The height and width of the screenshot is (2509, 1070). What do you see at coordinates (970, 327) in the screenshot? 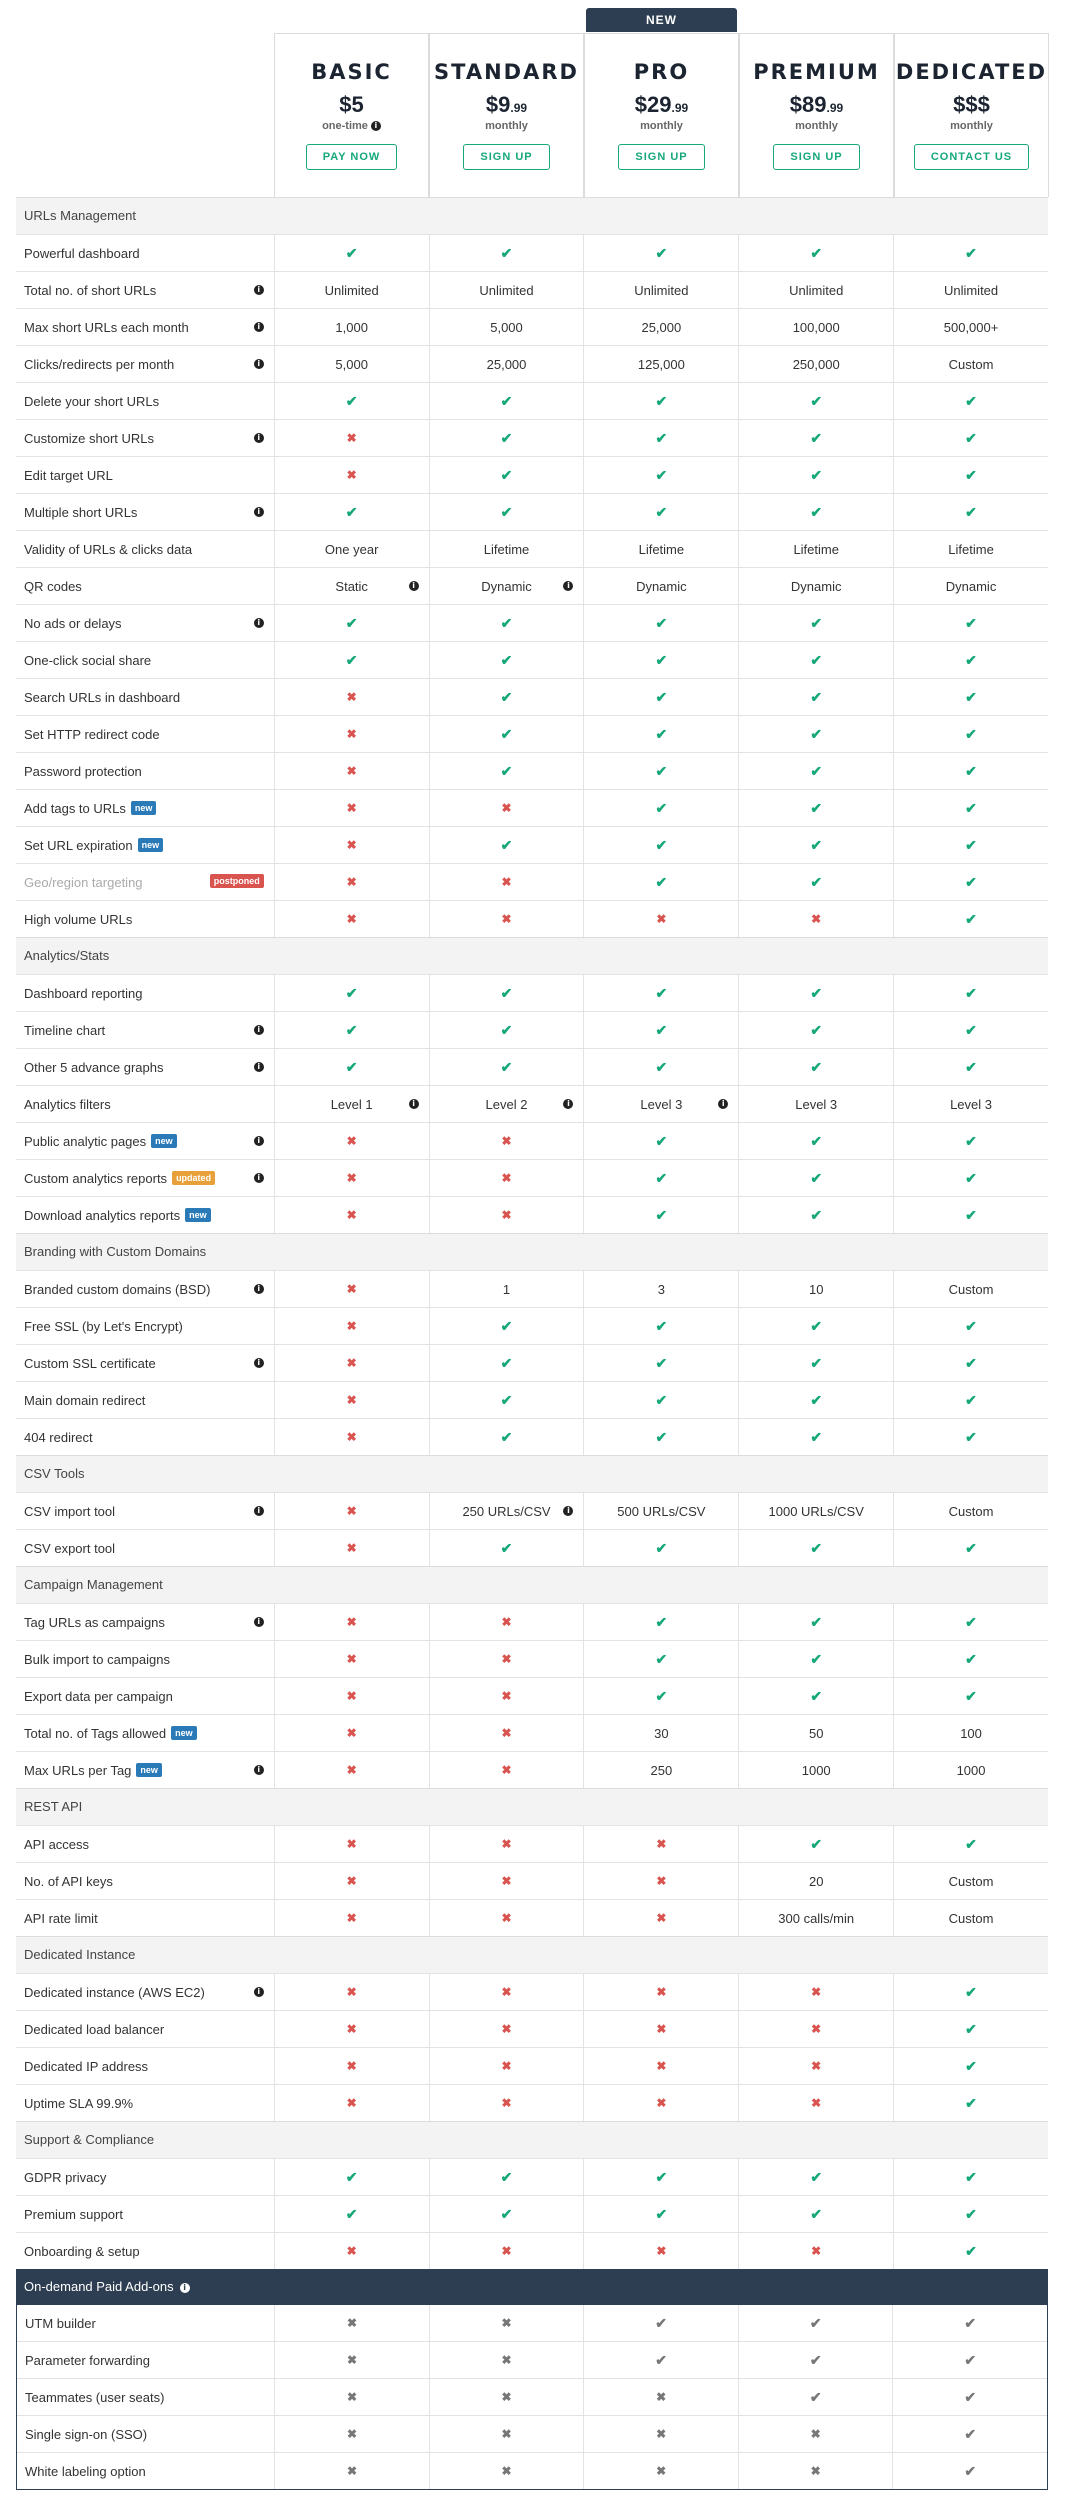
I see `table-cell: 500,000+` at bounding box center [970, 327].